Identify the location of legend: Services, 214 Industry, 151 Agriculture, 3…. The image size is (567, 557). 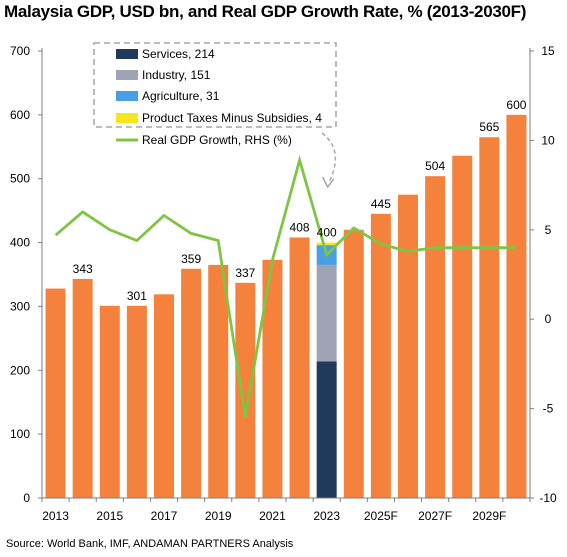
(215, 115).